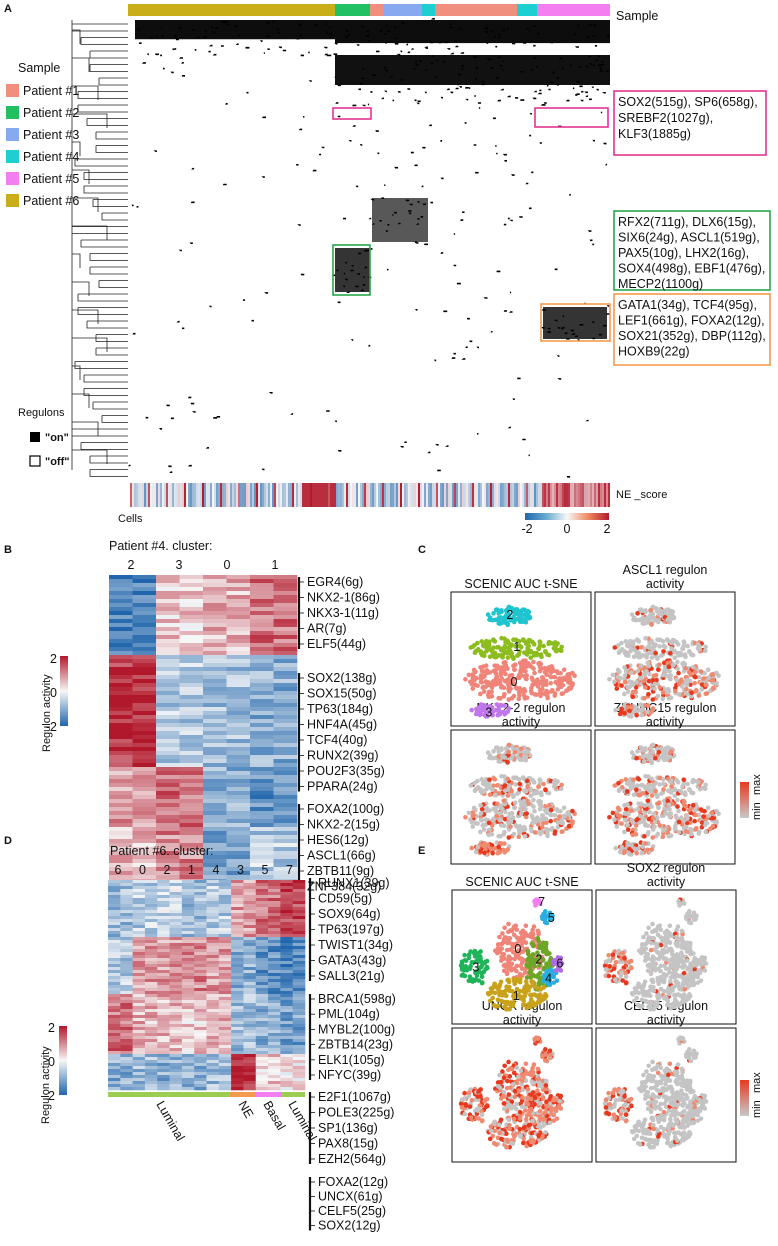 The height and width of the screenshot is (1246, 778). Describe the element at coordinates (351, 976) in the screenshot. I see `regulon-name: SALL3(21g)` at that location.